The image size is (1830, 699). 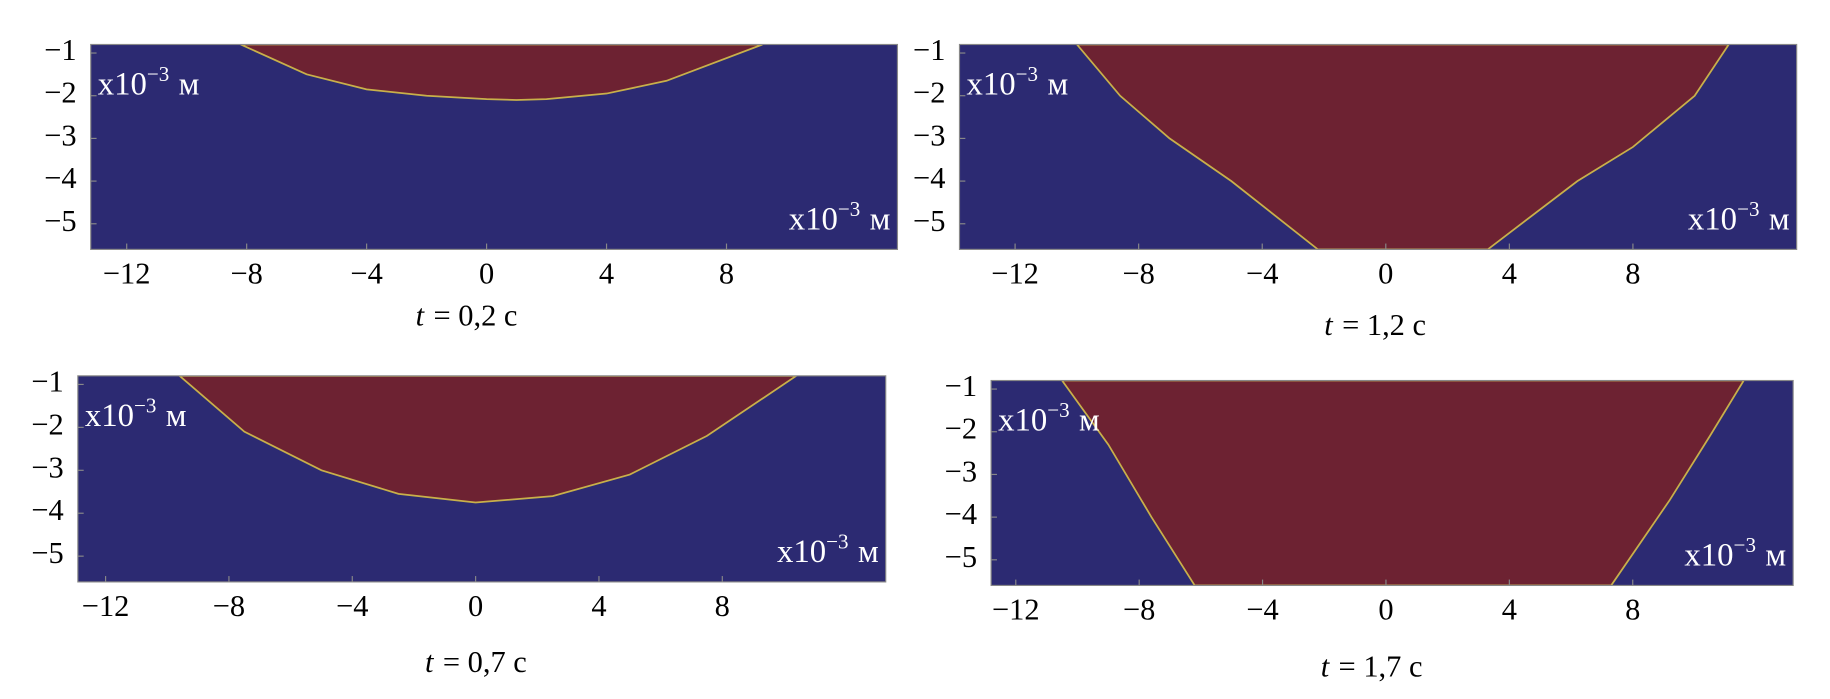 What do you see at coordinates (1375, 325) in the screenshot?
I see `panel-title: t = 1,2 с` at bounding box center [1375, 325].